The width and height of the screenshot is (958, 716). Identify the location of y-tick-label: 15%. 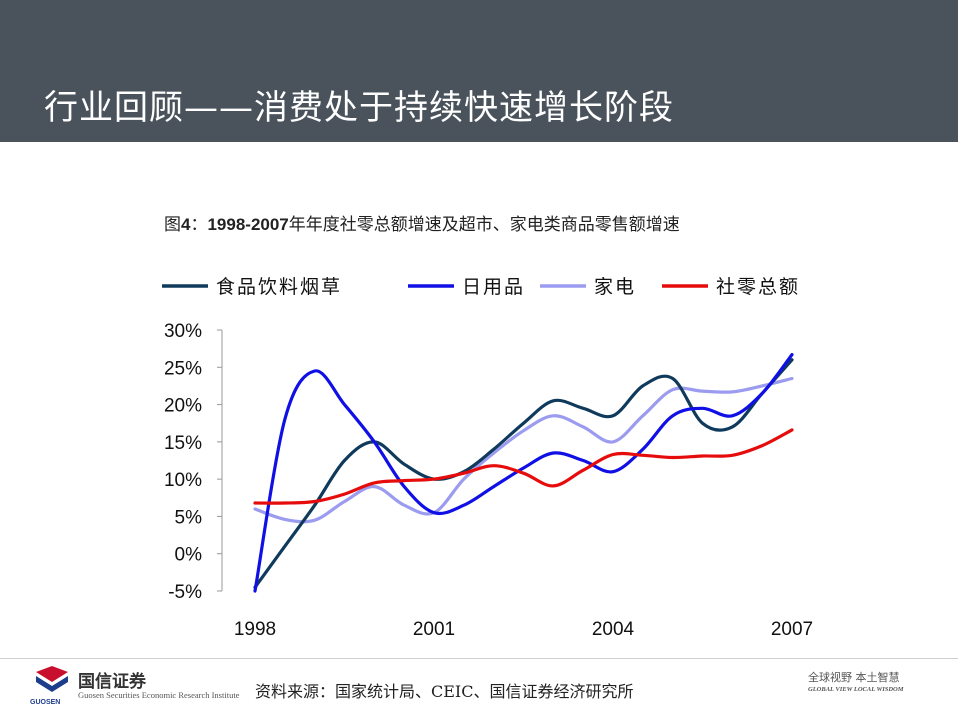
(183, 443).